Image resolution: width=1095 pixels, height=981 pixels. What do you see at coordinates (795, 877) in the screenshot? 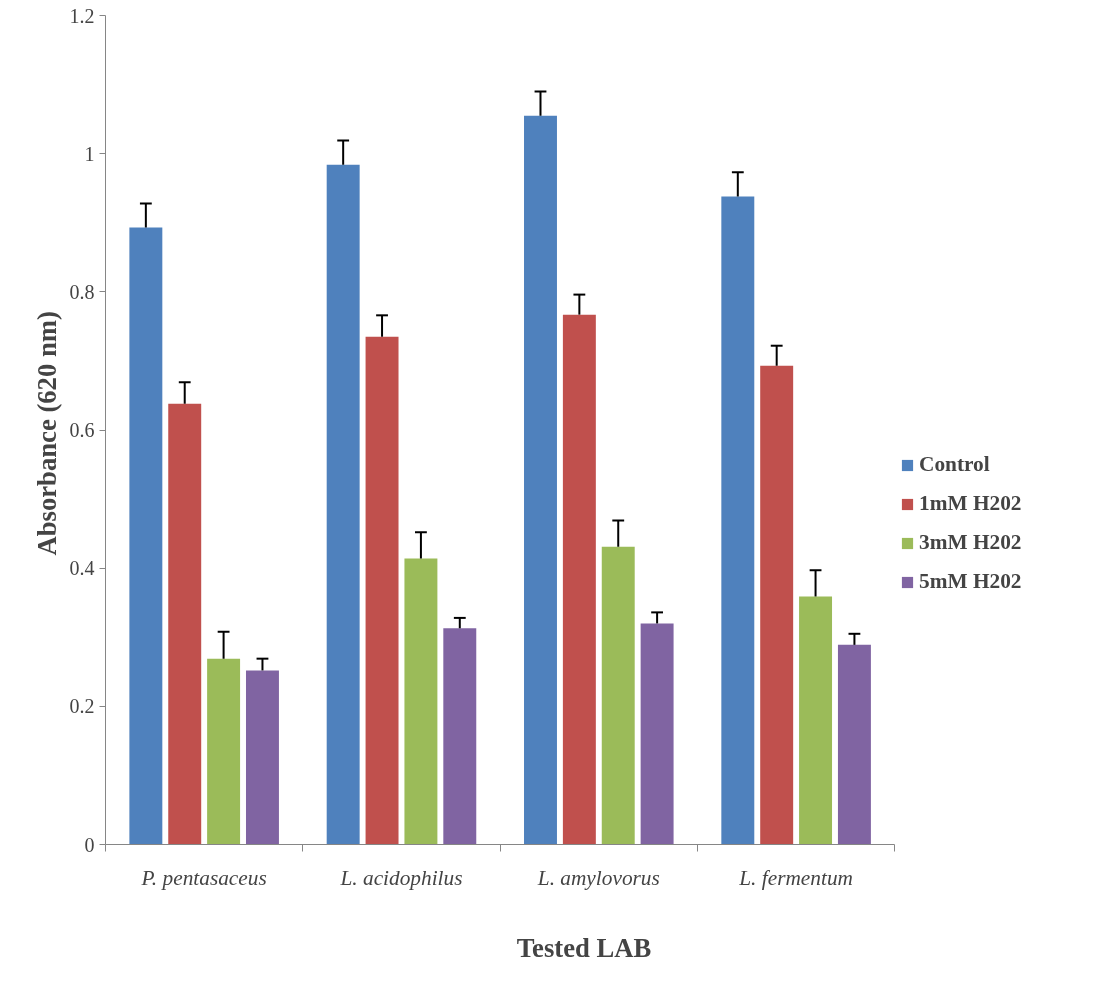
I see `x-tick-label: L. fermentum` at bounding box center [795, 877].